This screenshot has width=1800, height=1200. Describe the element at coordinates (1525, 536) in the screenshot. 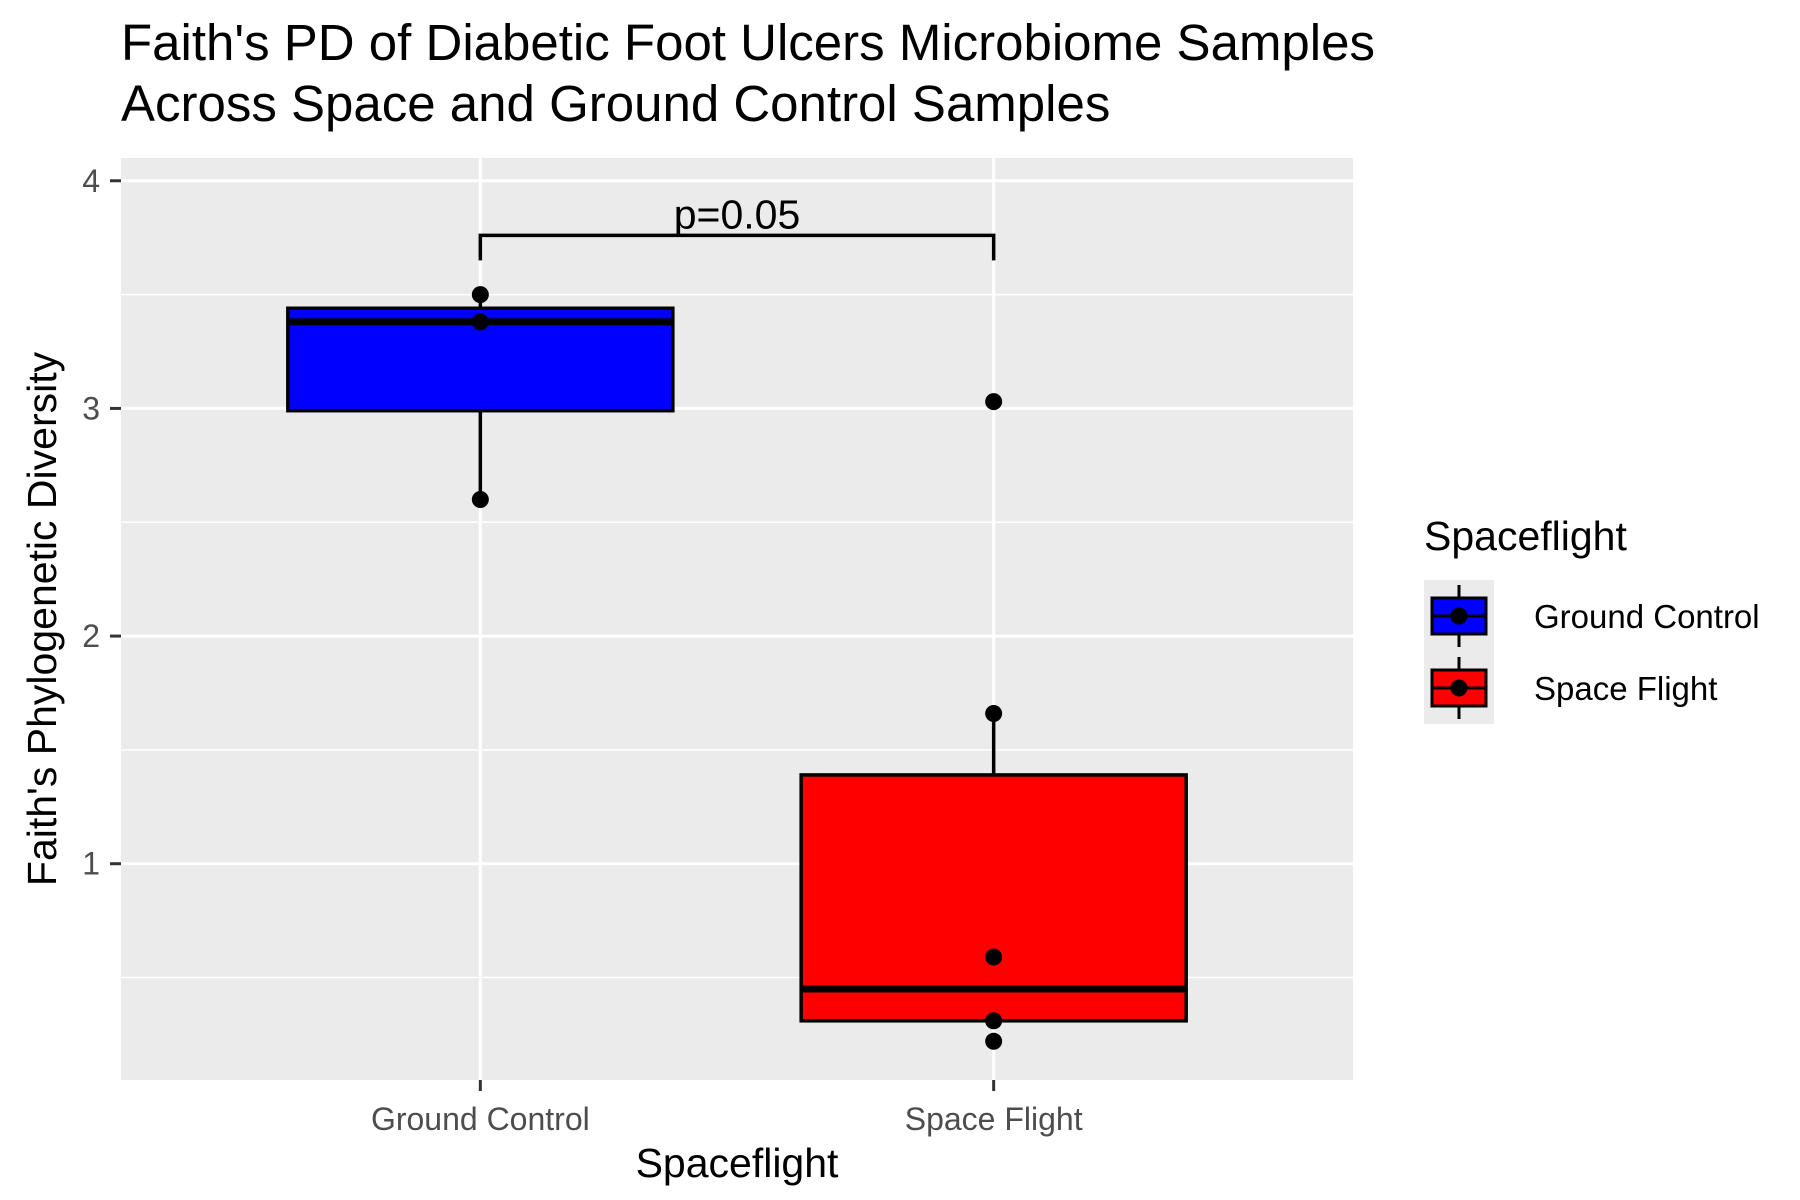

I see `legend-title: Spaceflight` at that location.